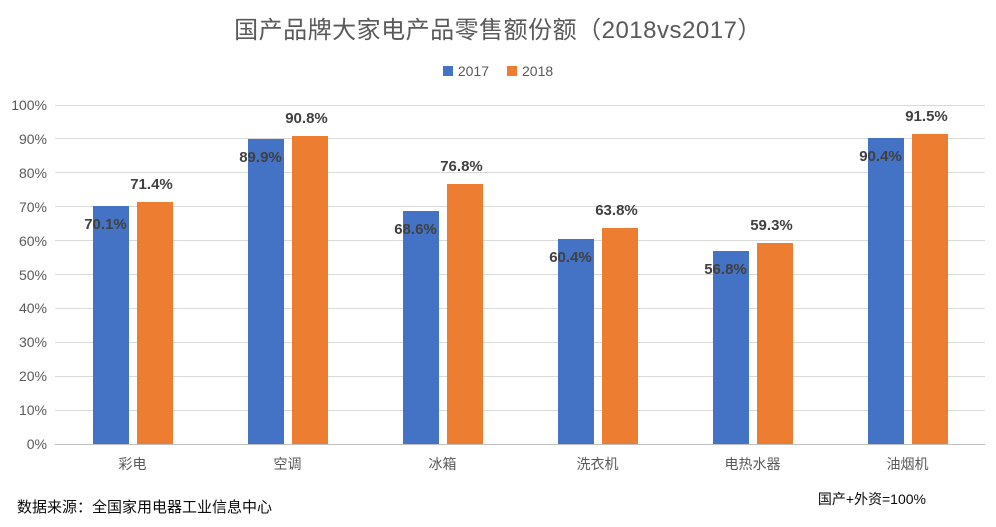 The width and height of the screenshot is (996, 527). I want to click on y-axis-tick: 20%, so click(32, 376).